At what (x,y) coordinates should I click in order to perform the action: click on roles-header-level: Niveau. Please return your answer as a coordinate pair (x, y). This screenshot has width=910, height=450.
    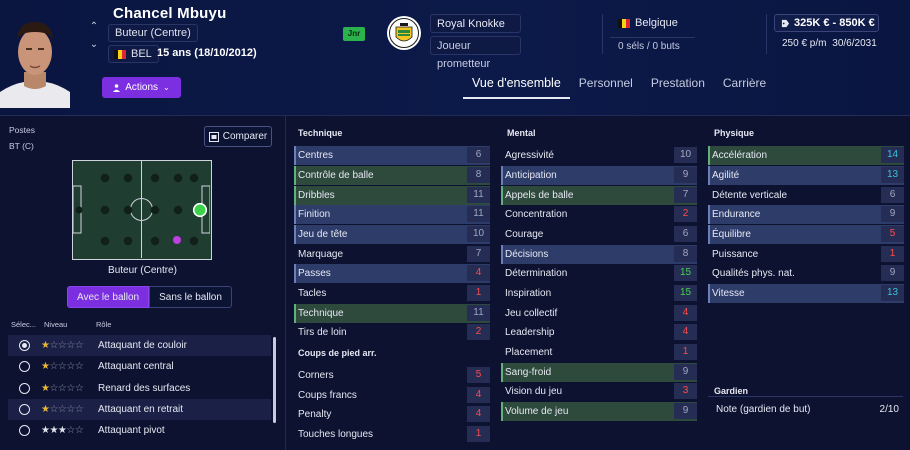
    Looking at the image, I should click on (56, 324).